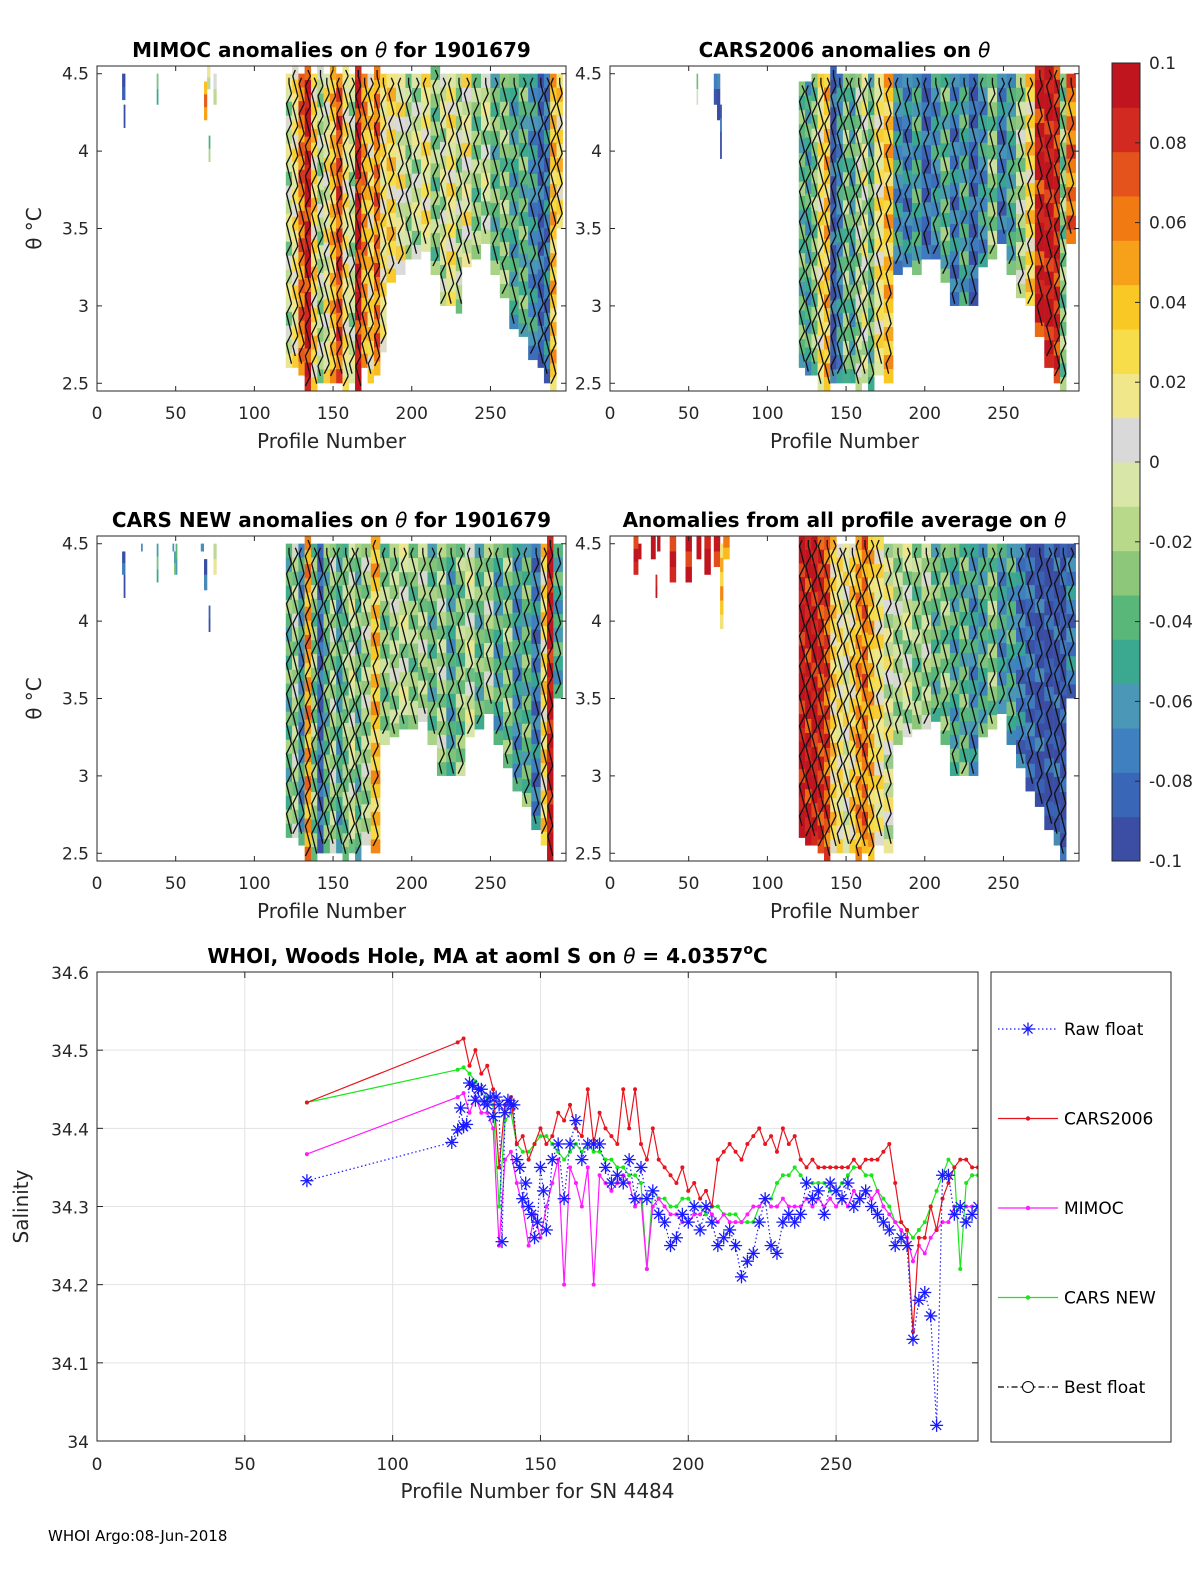  What do you see at coordinates (688, 1465) in the screenshot?
I see `x-tick-label: 200` at bounding box center [688, 1465].